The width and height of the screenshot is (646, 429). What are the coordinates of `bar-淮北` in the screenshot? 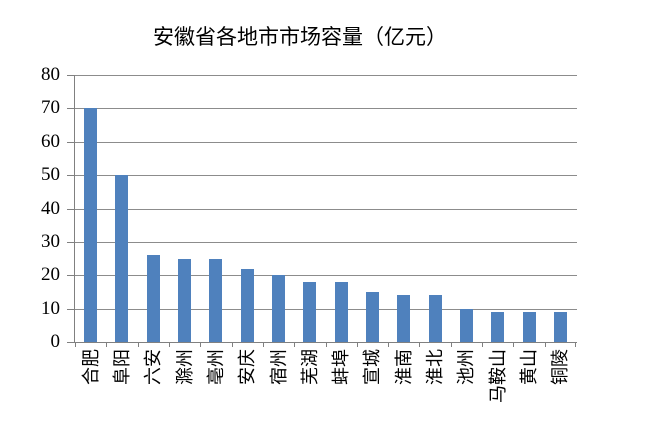 It's located at (435, 318).